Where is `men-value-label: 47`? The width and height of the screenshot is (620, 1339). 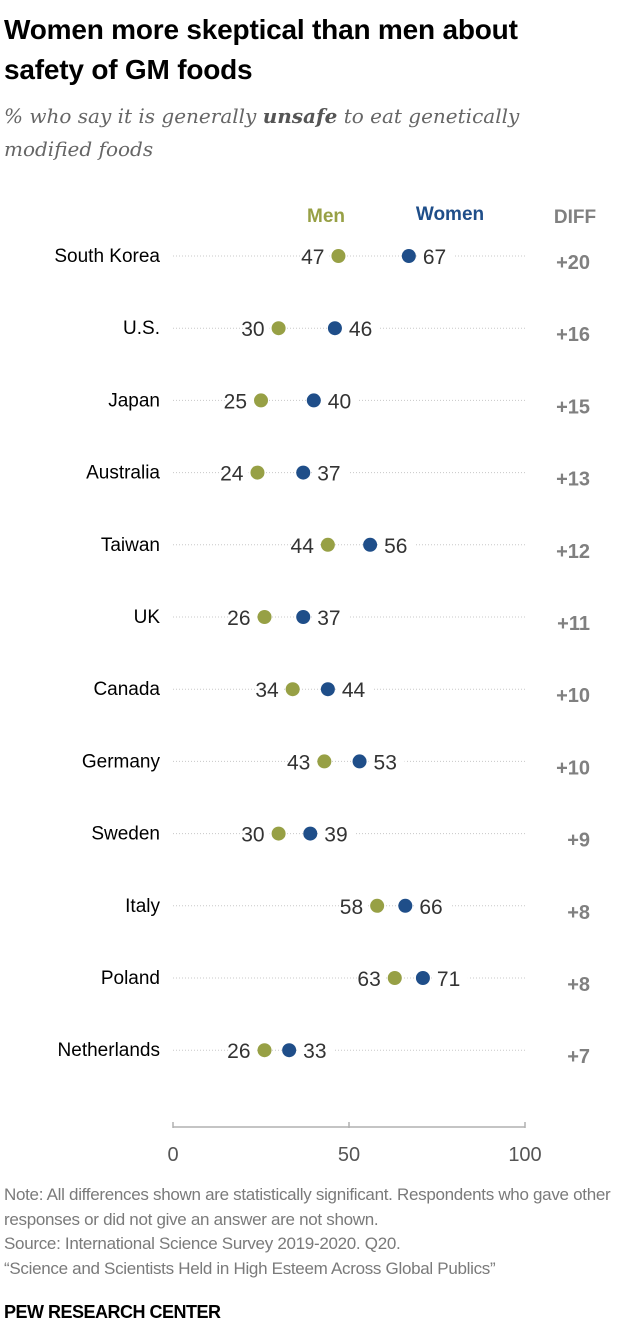 men-value-label: 47 is located at coordinates (312, 257).